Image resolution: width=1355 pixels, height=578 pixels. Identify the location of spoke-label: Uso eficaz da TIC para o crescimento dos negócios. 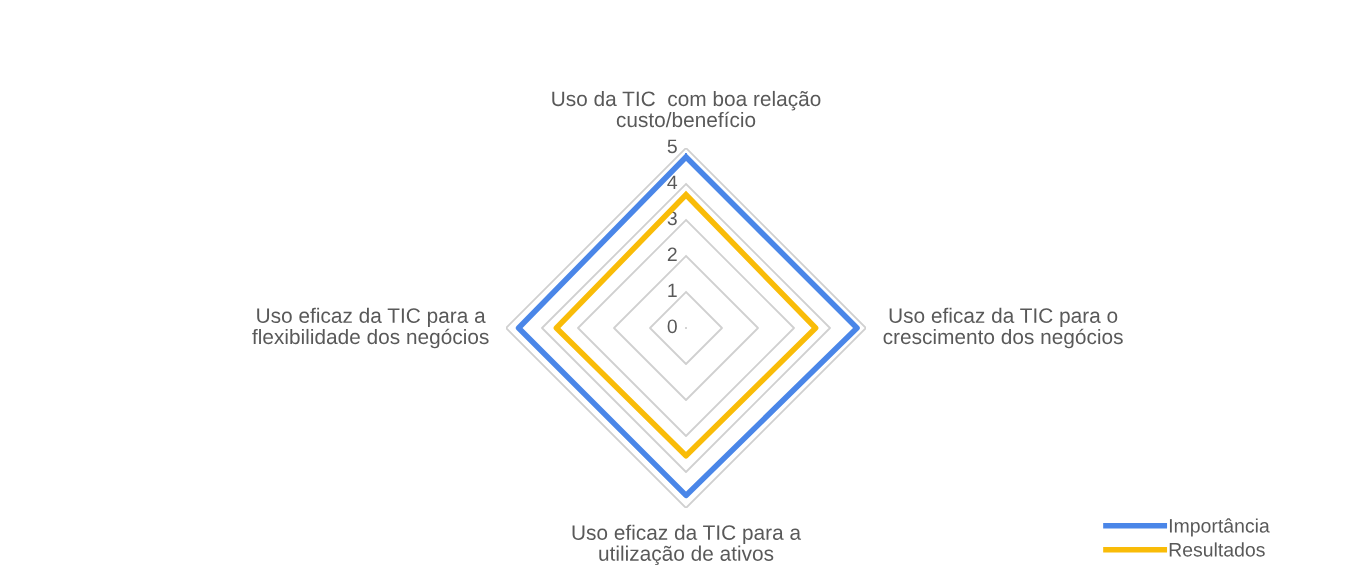
(1003, 328).